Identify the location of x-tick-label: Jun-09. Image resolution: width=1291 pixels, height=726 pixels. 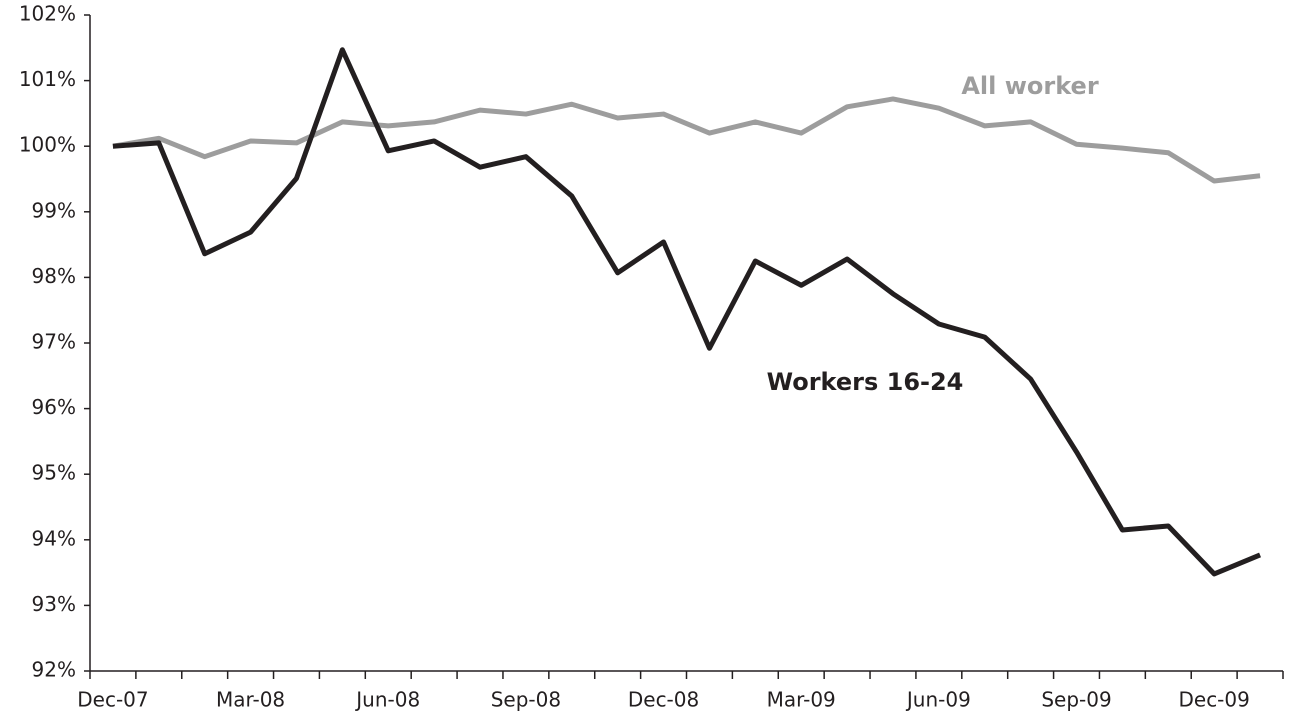
(938, 700).